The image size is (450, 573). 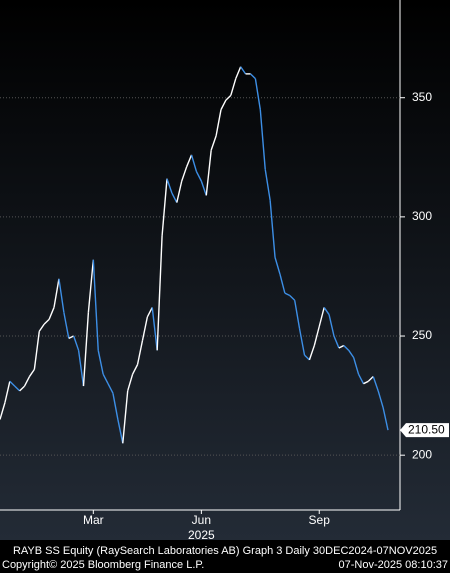 What do you see at coordinates (103, 565) in the screenshot?
I see `copyright: Copyright© 2025 Bloomberg Finance L.P.` at bounding box center [103, 565].